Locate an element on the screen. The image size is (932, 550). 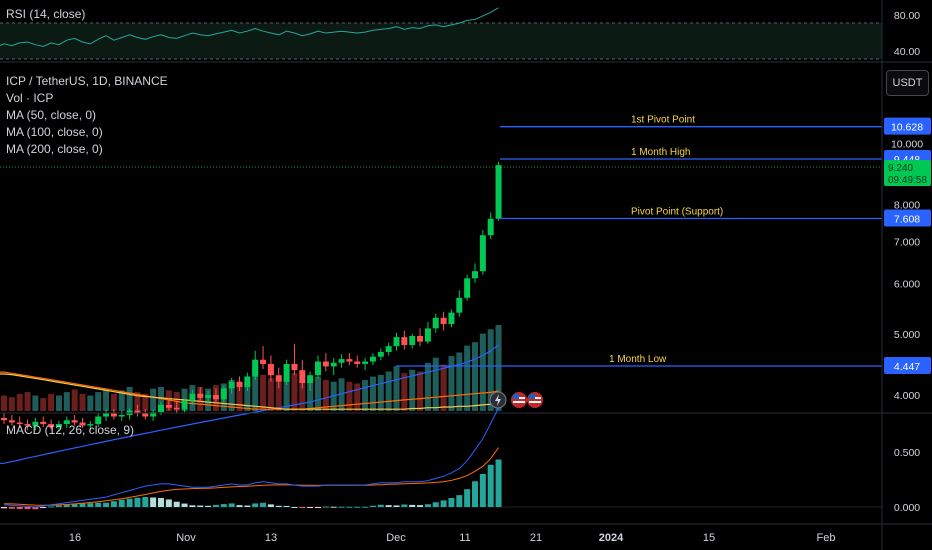
lightning-icon is located at coordinates (498, 400).